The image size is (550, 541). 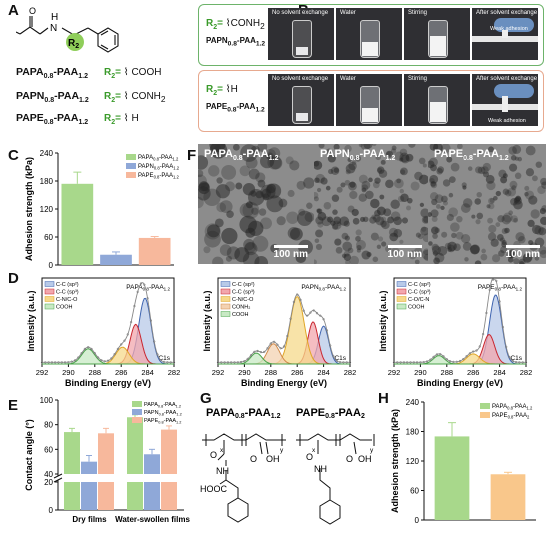 What do you see at coordinates (47, 400) in the screenshot?
I see `y-tick-label: 100` at bounding box center [47, 400].